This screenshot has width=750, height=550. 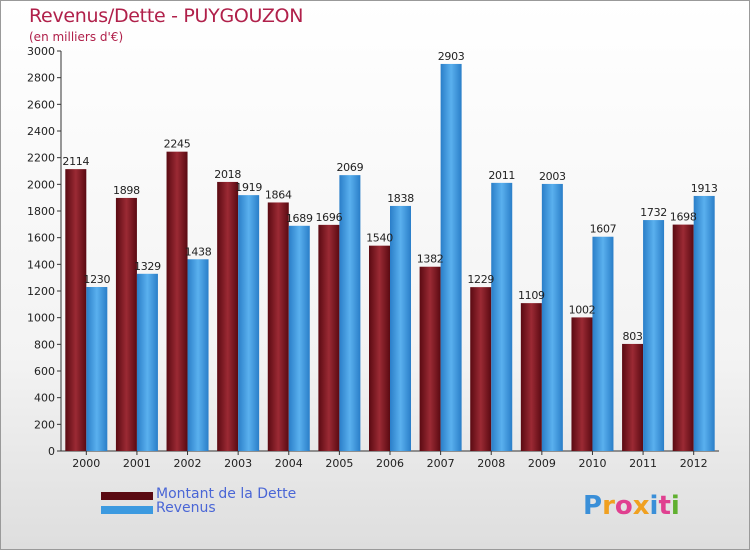 What do you see at coordinates (75, 161) in the screenshot?
I see `data-label-dette: 2114` at bounding box center [75, 161].